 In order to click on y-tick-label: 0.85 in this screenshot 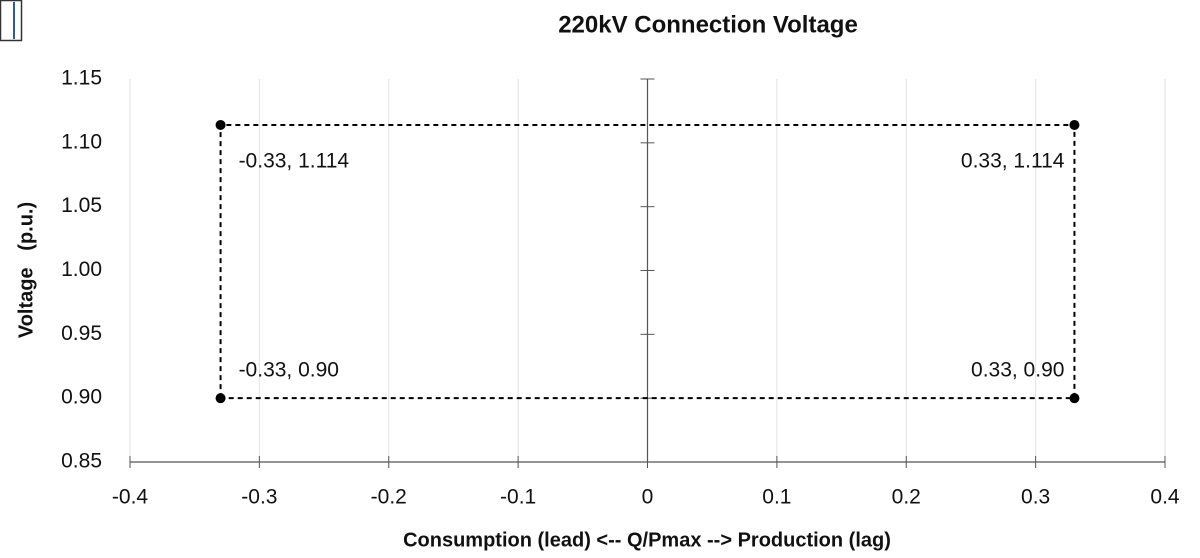, I will do `click(81, 461)`.